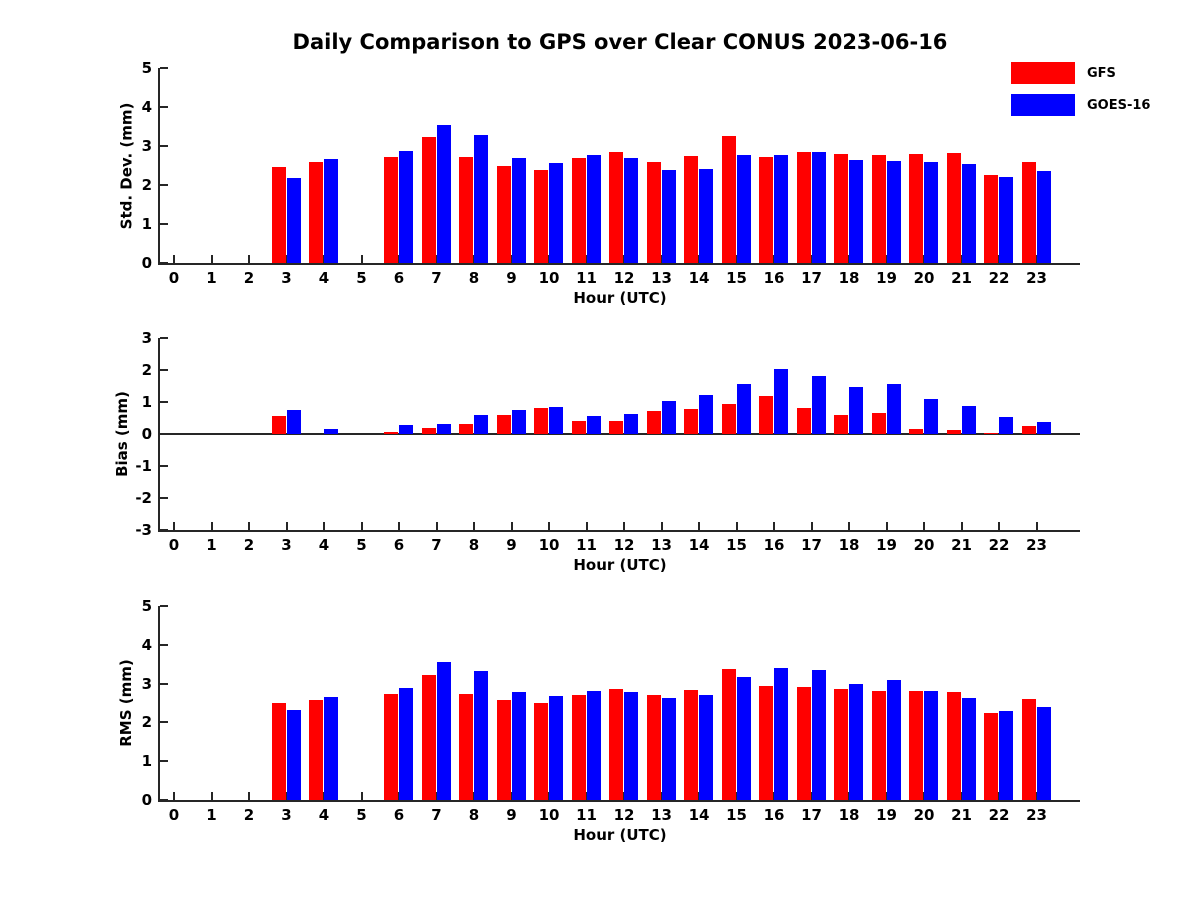  What do you see at coordinates (774, 815) in the screenshot?
I see `x-tick-label: 16` at bounding box center [774, 815].